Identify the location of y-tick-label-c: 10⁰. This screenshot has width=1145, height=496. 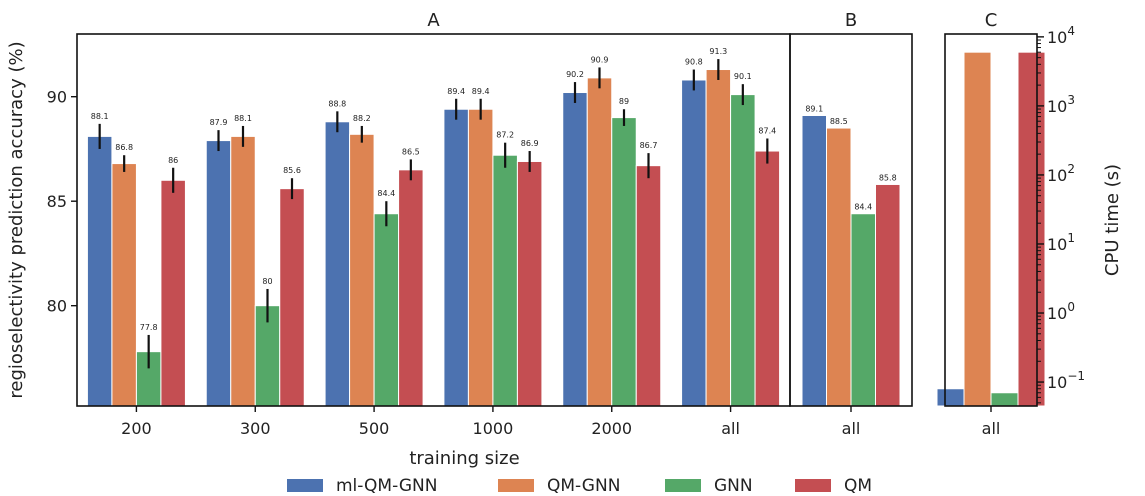
(1061, 311).